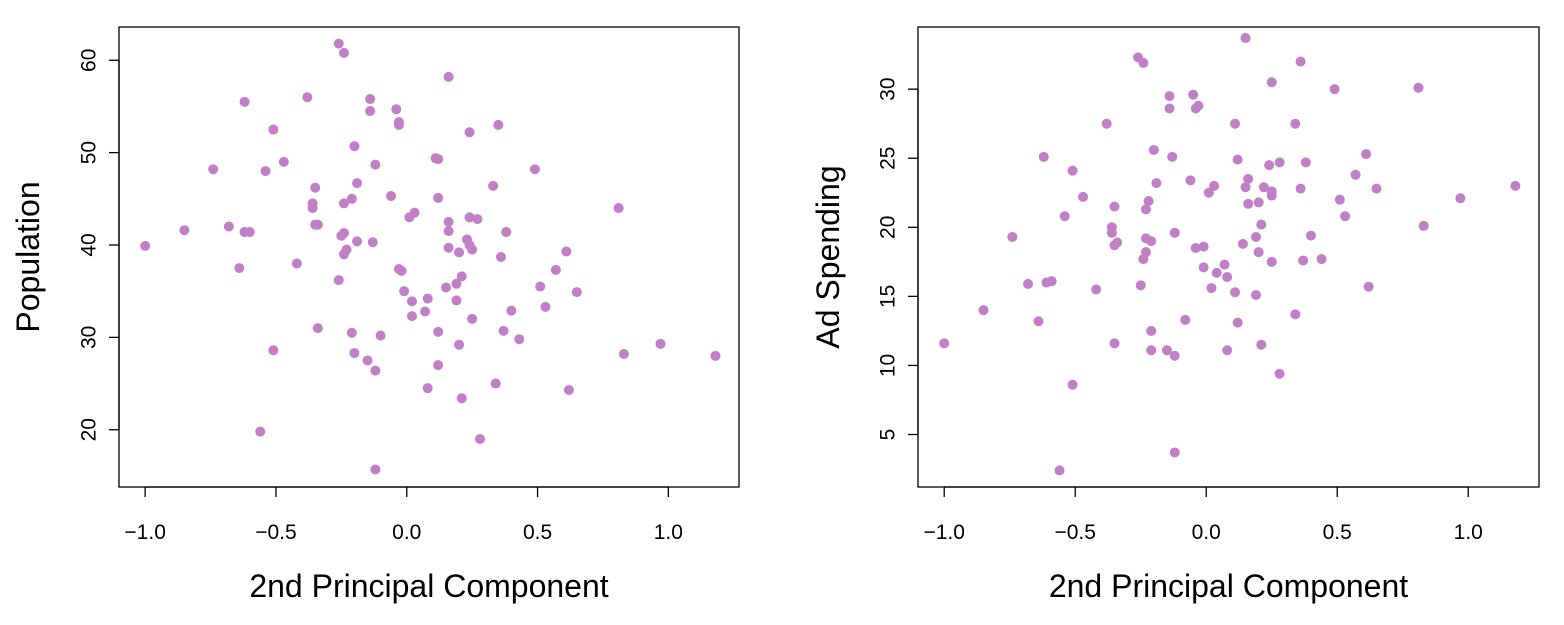  Describe the element at coordinates (1337, 532) in the screenshot. I see `x-tick-label: 0.5` at that location.